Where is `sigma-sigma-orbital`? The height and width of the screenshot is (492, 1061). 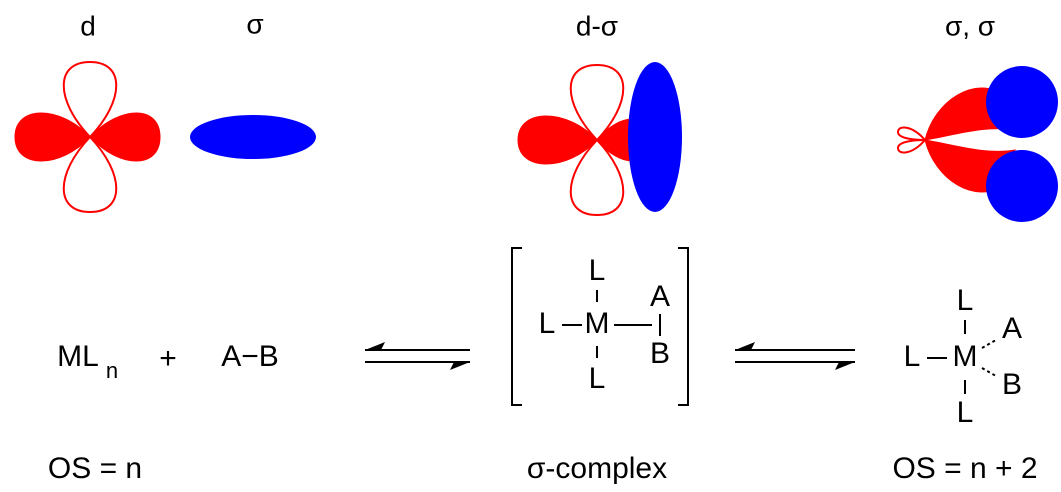
sigma-sigma-orbital is located at coordinates (977, 144).